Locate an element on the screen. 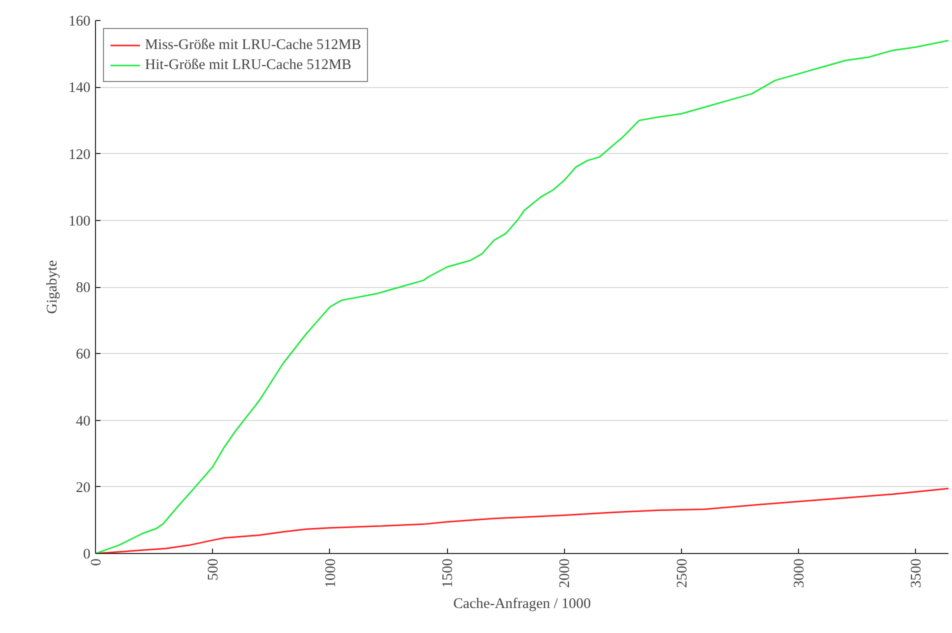 The image size is (952, 633). y-tick-label: 80 is located at coordinates (83, 288).